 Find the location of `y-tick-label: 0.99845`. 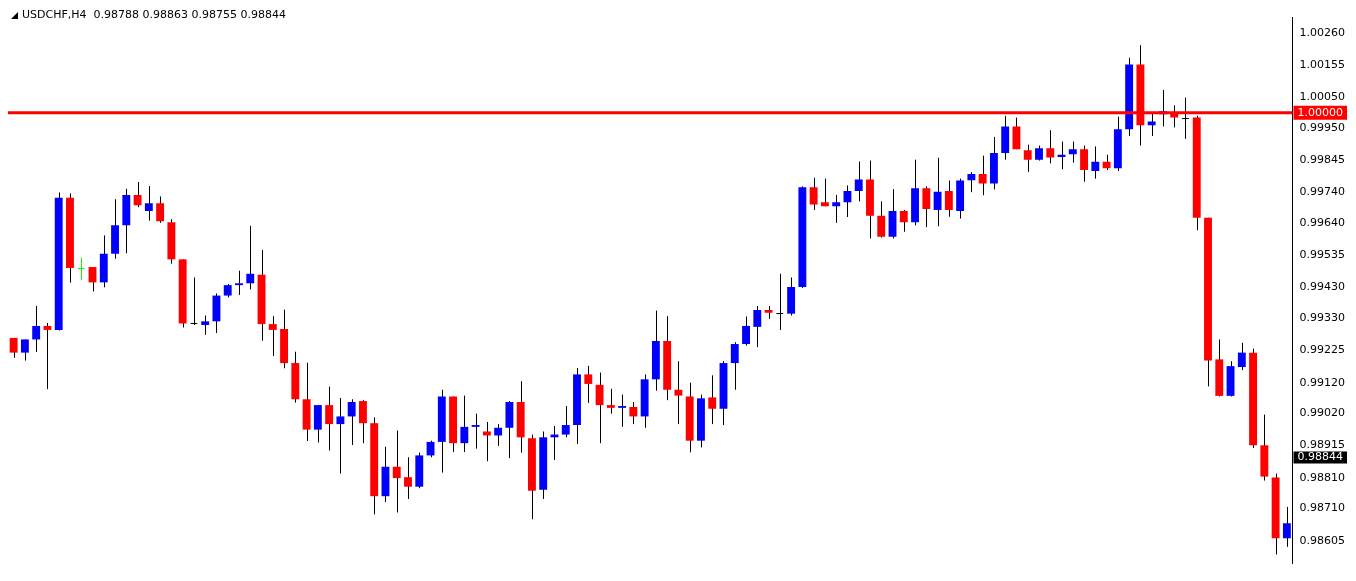

y-tick-label: 0.99845 is located at coordinates (1322, 160).